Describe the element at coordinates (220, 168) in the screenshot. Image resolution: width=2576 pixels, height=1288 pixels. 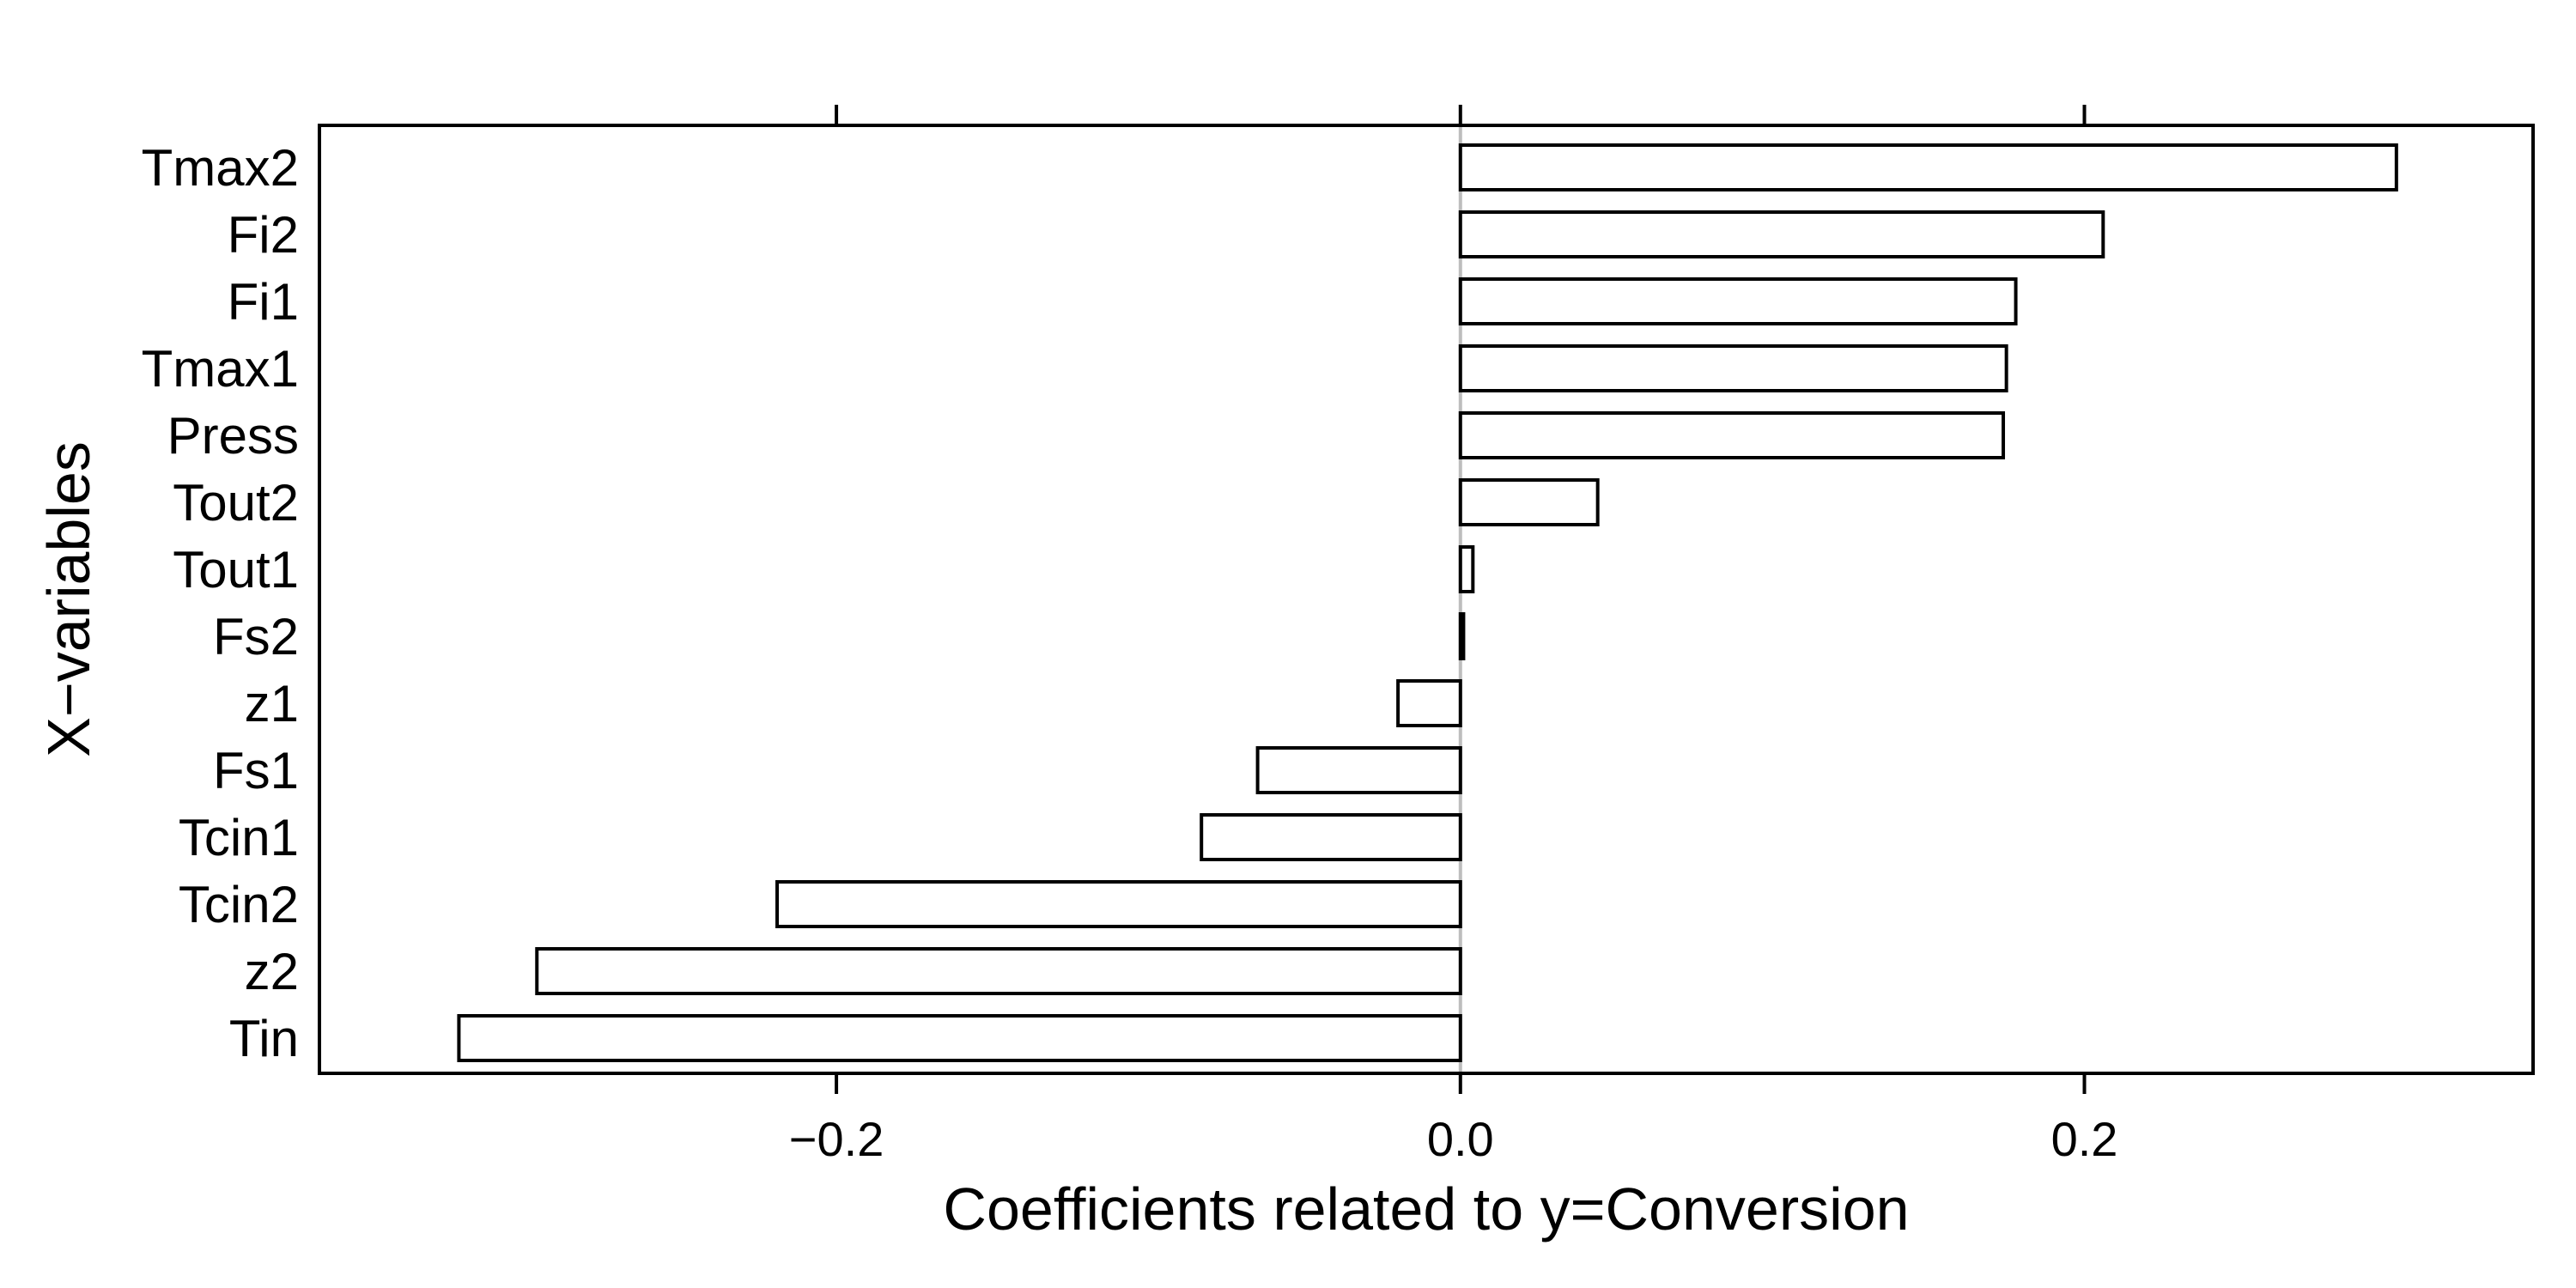
I see `category-label-tmax2: Tmax2` at that location.